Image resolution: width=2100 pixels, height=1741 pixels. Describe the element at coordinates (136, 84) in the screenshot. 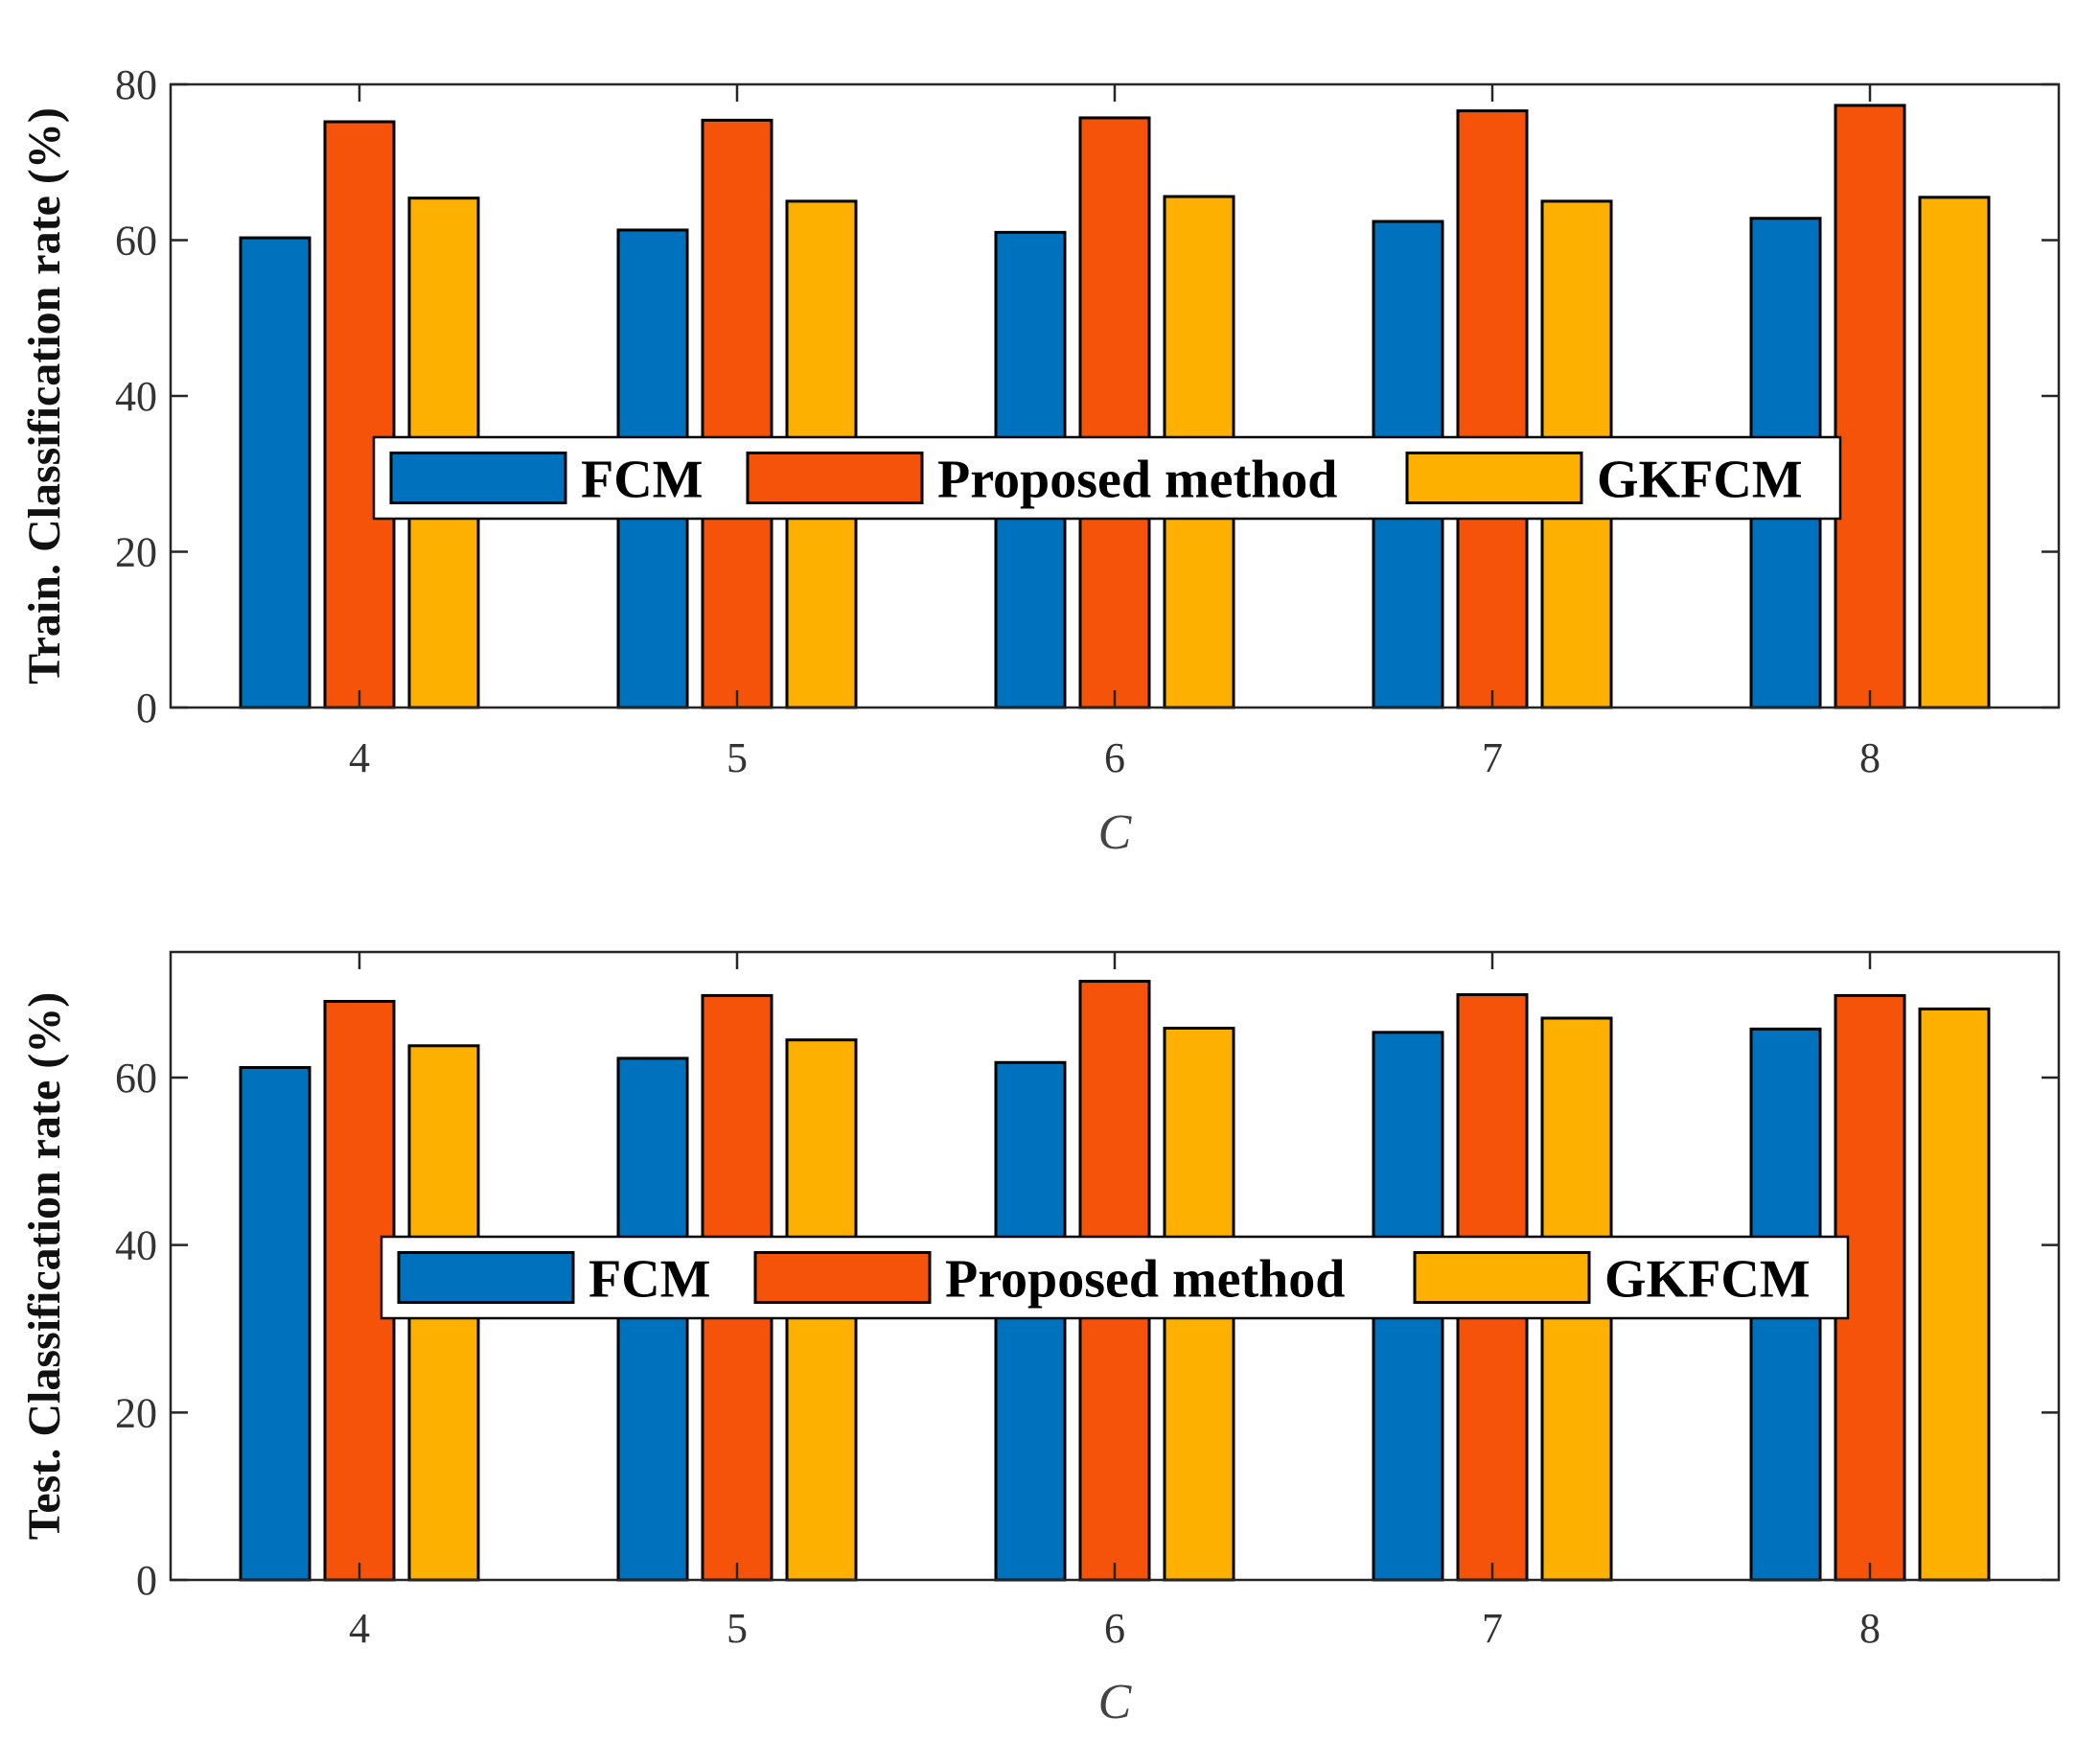

I see `y-tick-label: 80` at that location.